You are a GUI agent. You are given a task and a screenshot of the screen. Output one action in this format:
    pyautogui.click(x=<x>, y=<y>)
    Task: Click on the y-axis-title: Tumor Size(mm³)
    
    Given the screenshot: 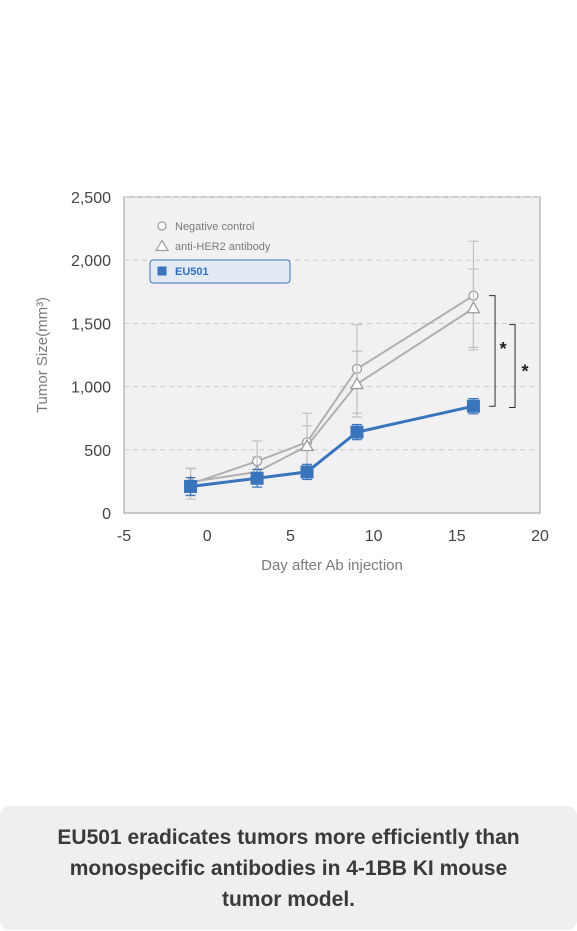 What is the action you would take?
    pyautogui.click(x=42, y=355)
    